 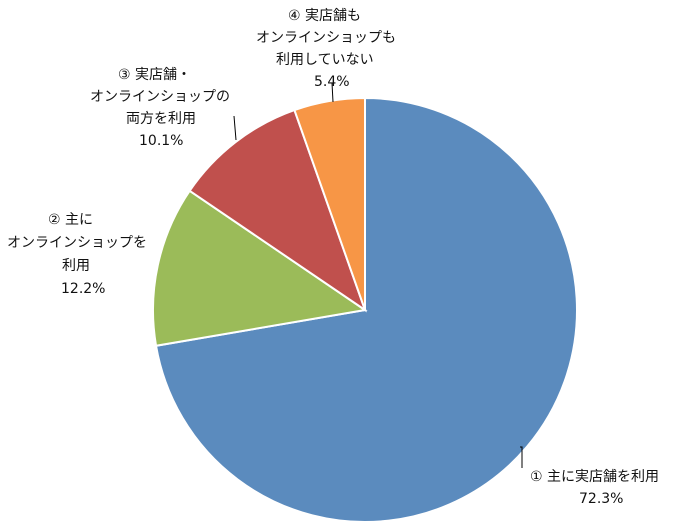 What do you see at coordinates (77, 243) in the screenshot?
I see `slice-label-2-line-2: オンラインショップを` at bounding box center [77, 243].